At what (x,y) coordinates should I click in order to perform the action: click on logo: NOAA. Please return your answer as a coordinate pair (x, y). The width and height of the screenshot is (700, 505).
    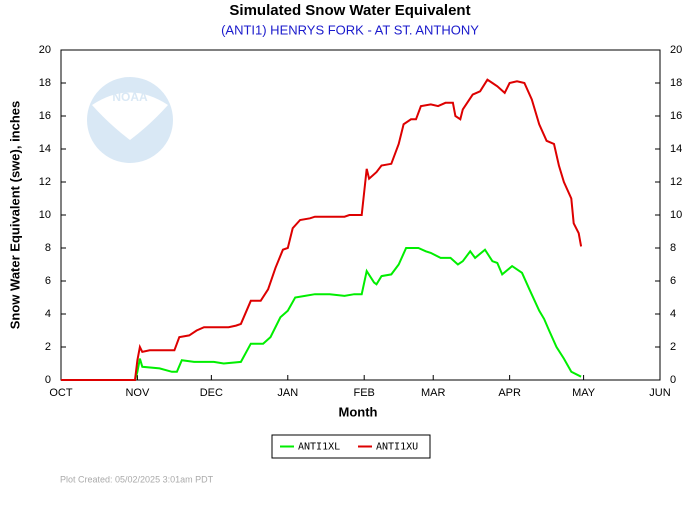
    Looking at the image, I should click on (130, 120).